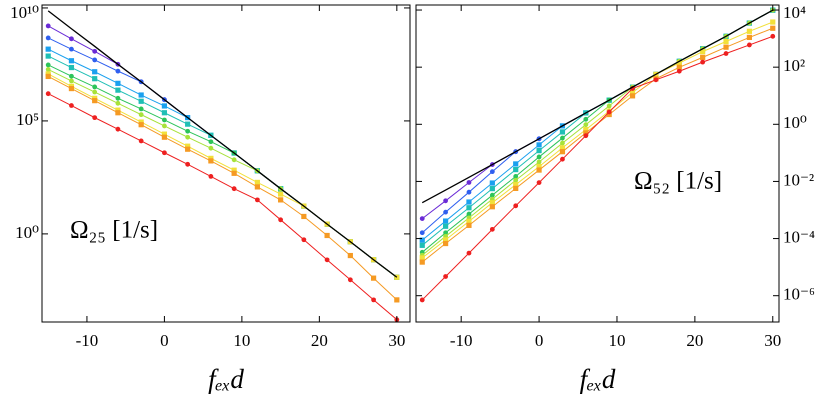 The image size is (830, 403). Describe the element at coordinates (27, 232) in the screenshot. I see `y-tick-label: 10⁰` at that location.